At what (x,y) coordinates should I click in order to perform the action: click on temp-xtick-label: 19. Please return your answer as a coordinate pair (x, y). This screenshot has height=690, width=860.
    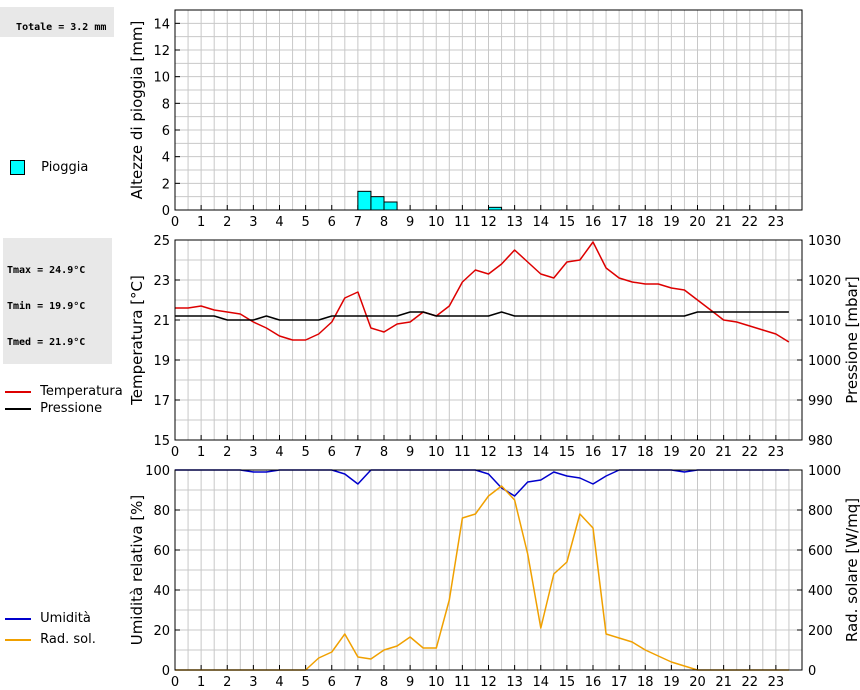
    Looking at the image, I should click on (671, 452).